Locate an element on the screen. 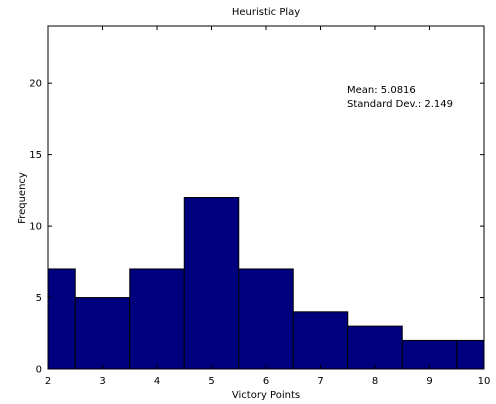  y-tick-label: 5 is located at coordinates (39, 298).